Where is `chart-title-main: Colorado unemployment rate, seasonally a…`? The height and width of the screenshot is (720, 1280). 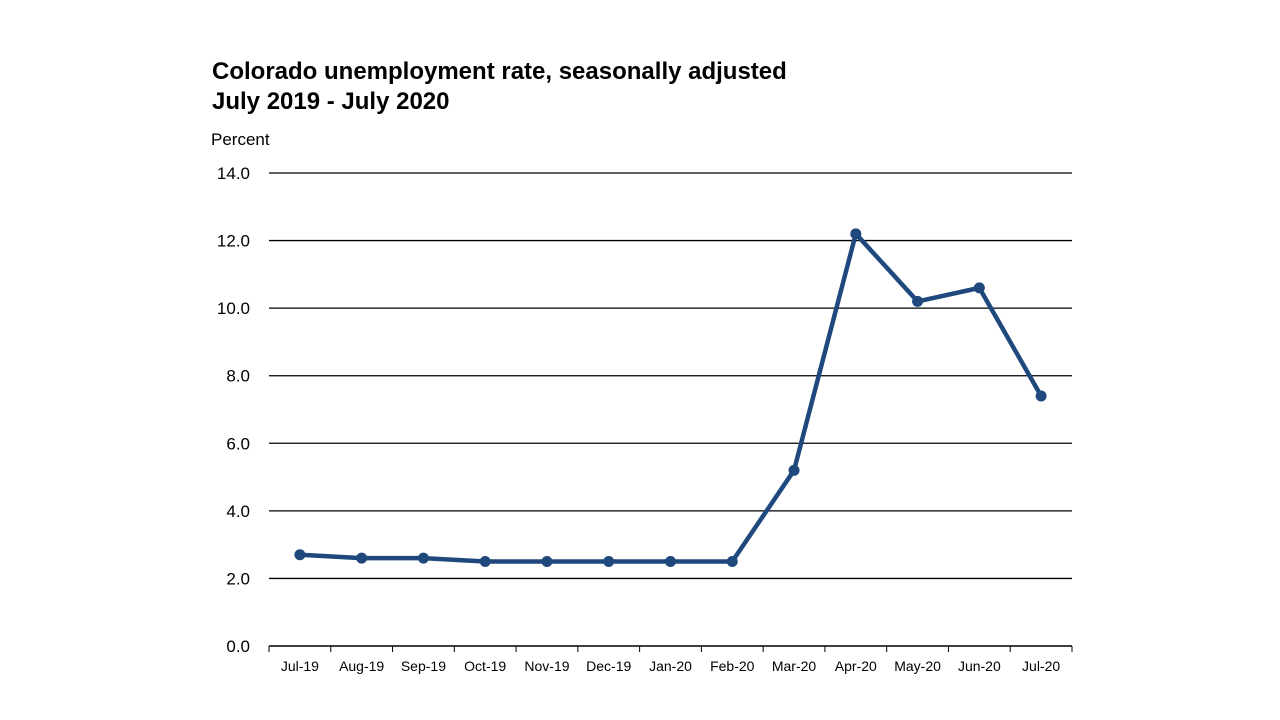 chart-title-main: Colorado unemployment rate, seasonally a… is located at coordinates (499, 71).